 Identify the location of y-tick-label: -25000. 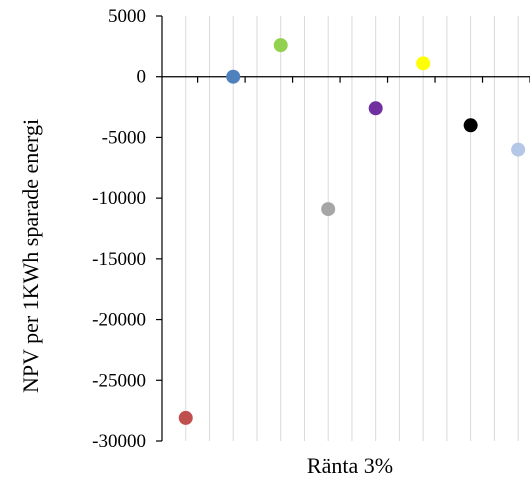
(119, 380).